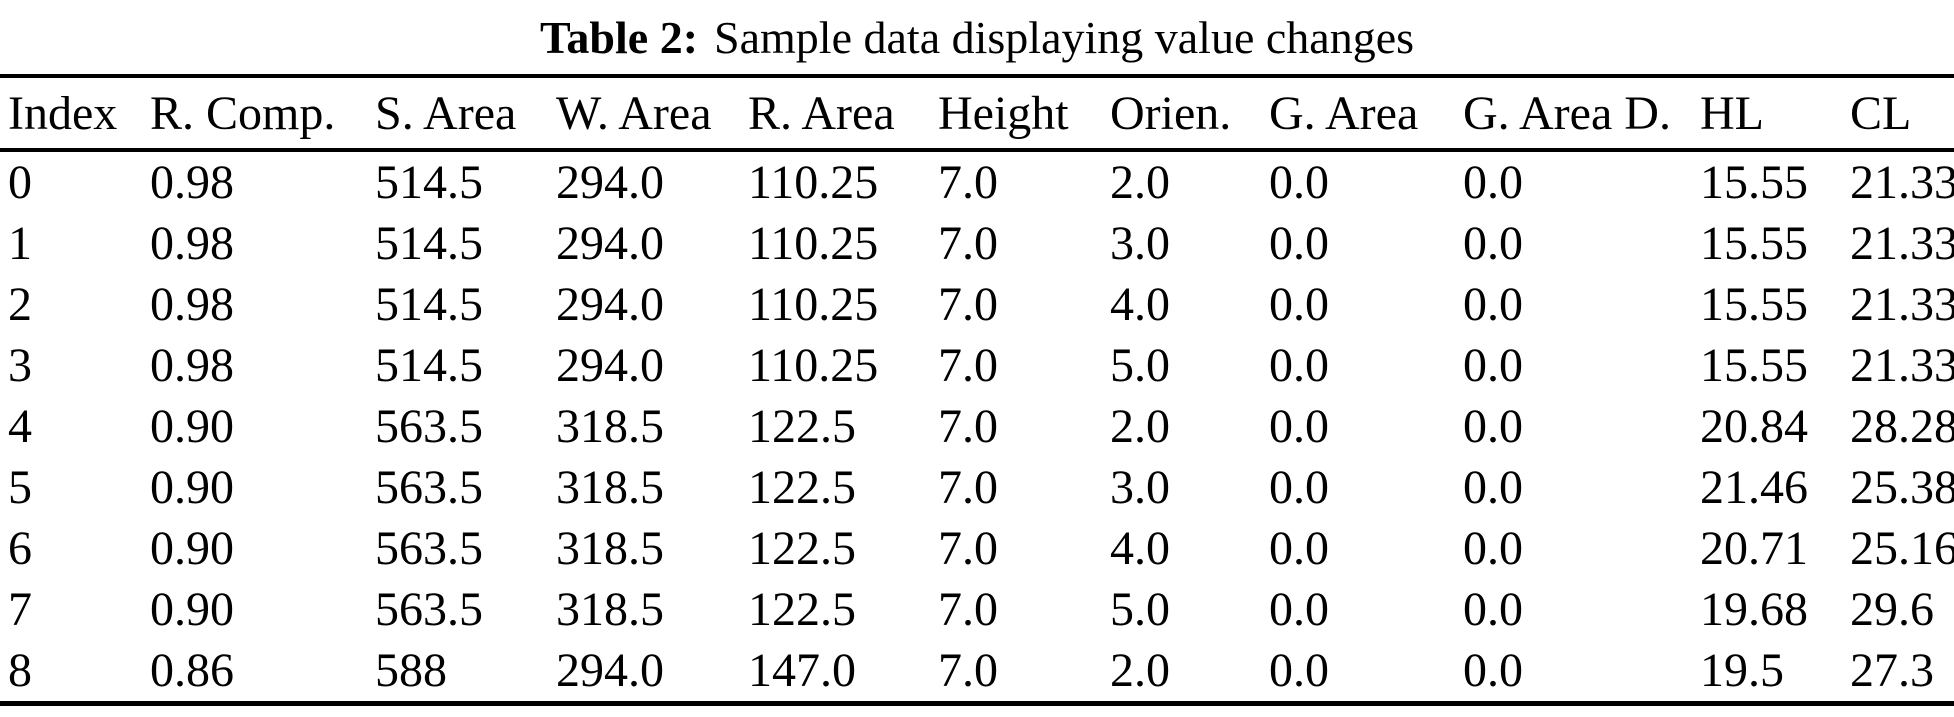 This screenshot has height=717, width=1954. Describe the element at coordinates (262, 114) in the screenshot. I see `column-header-r-comp: R. Comp.` at that location.